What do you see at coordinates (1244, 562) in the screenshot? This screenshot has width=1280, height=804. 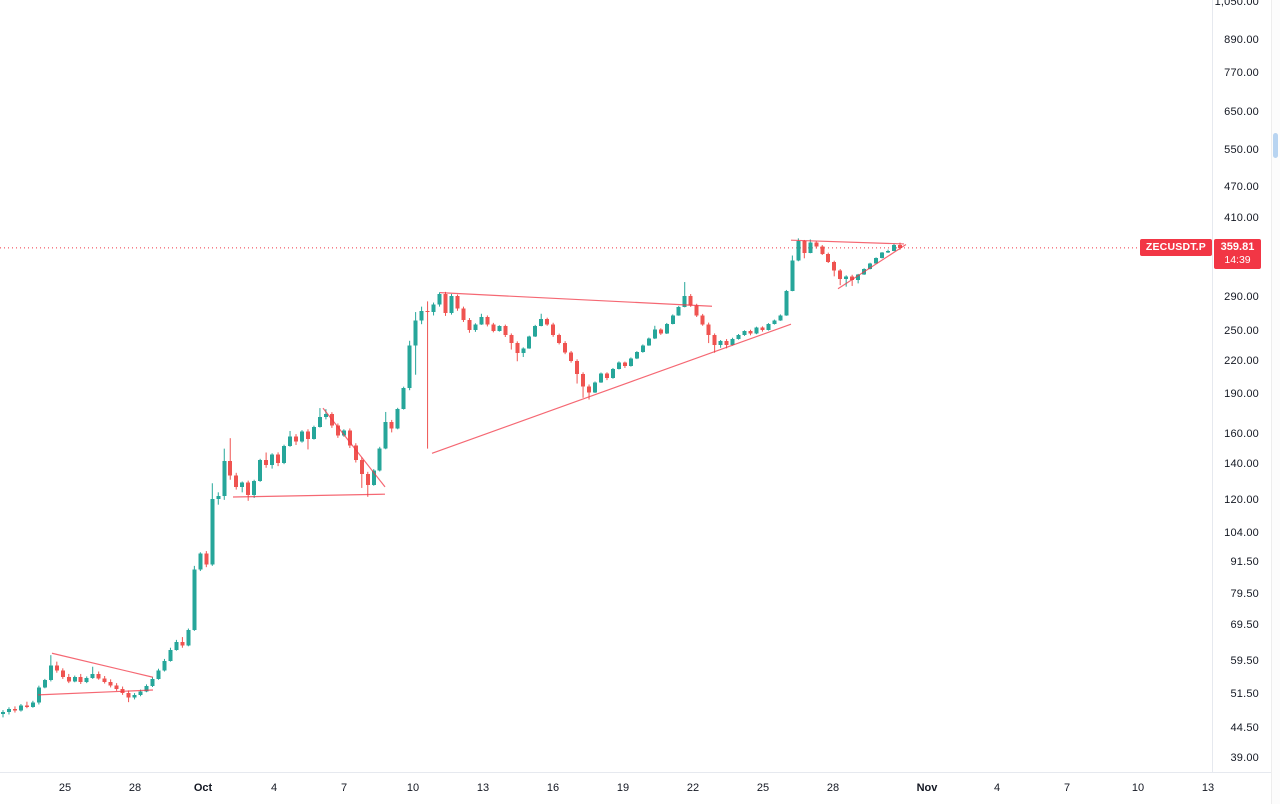 I see `price-axis-label: 91.50` at bounding box center [1244, 562].